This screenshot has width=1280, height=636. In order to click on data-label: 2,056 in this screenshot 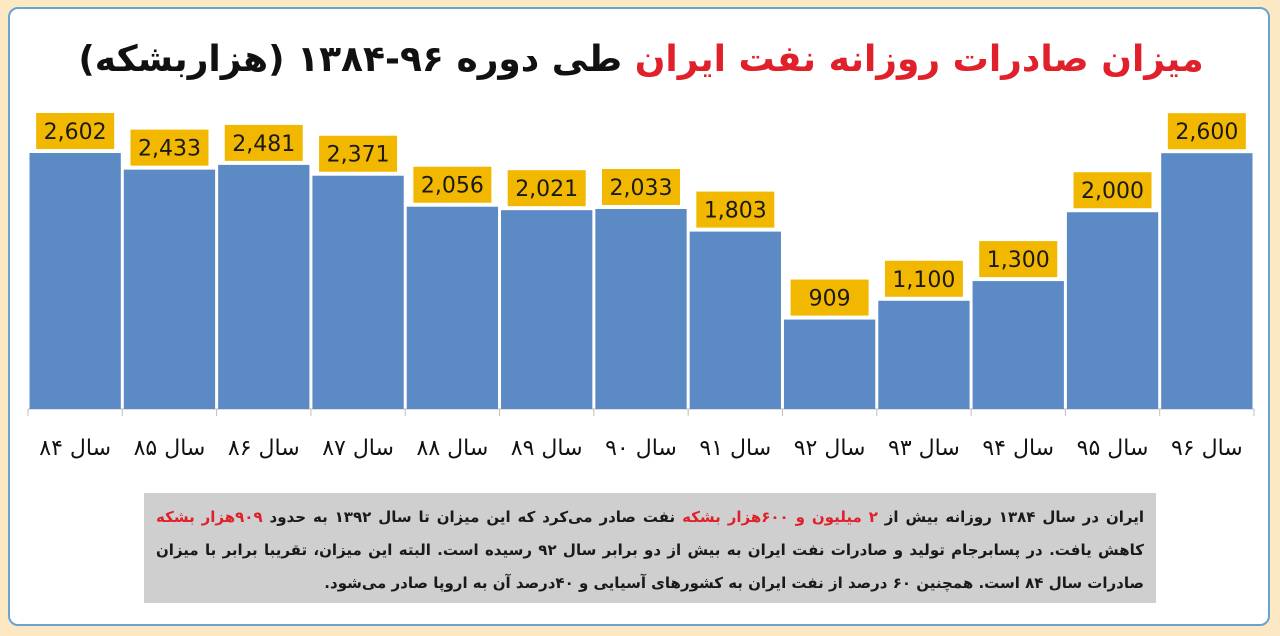, I will do `click(452, 186)`.